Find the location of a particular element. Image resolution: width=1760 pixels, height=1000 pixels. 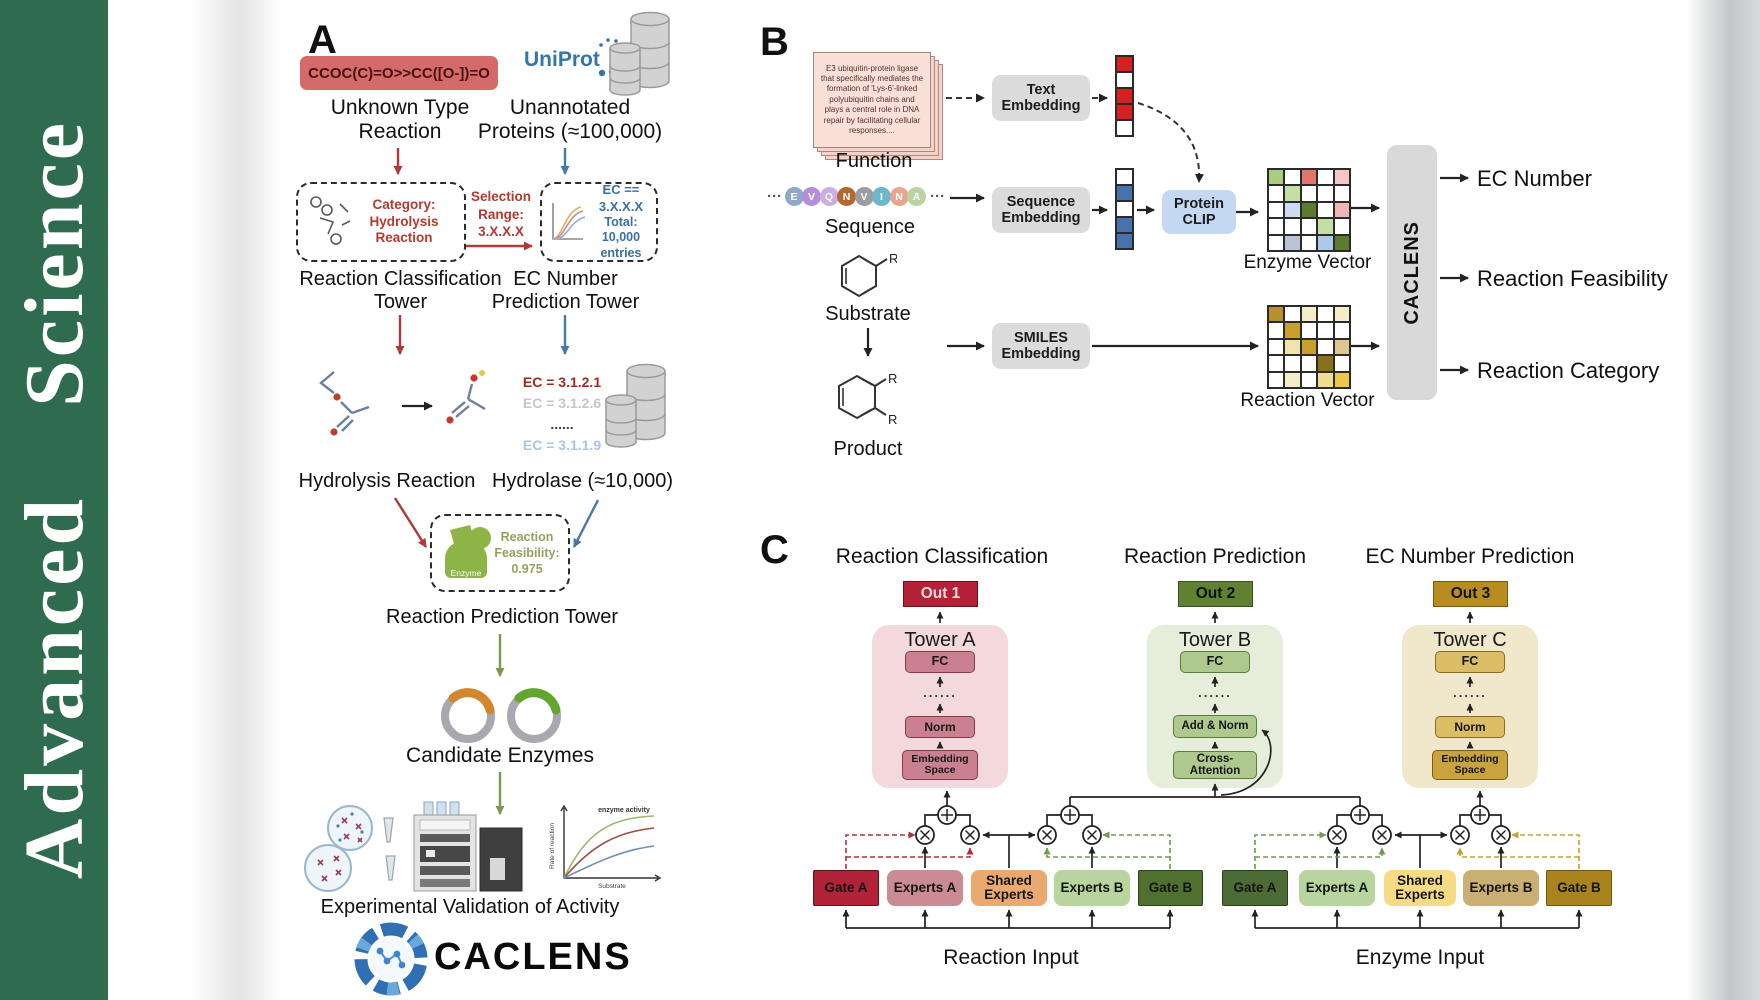

caclens-wordmark: CACLENS is located at coordinates (533, 957).